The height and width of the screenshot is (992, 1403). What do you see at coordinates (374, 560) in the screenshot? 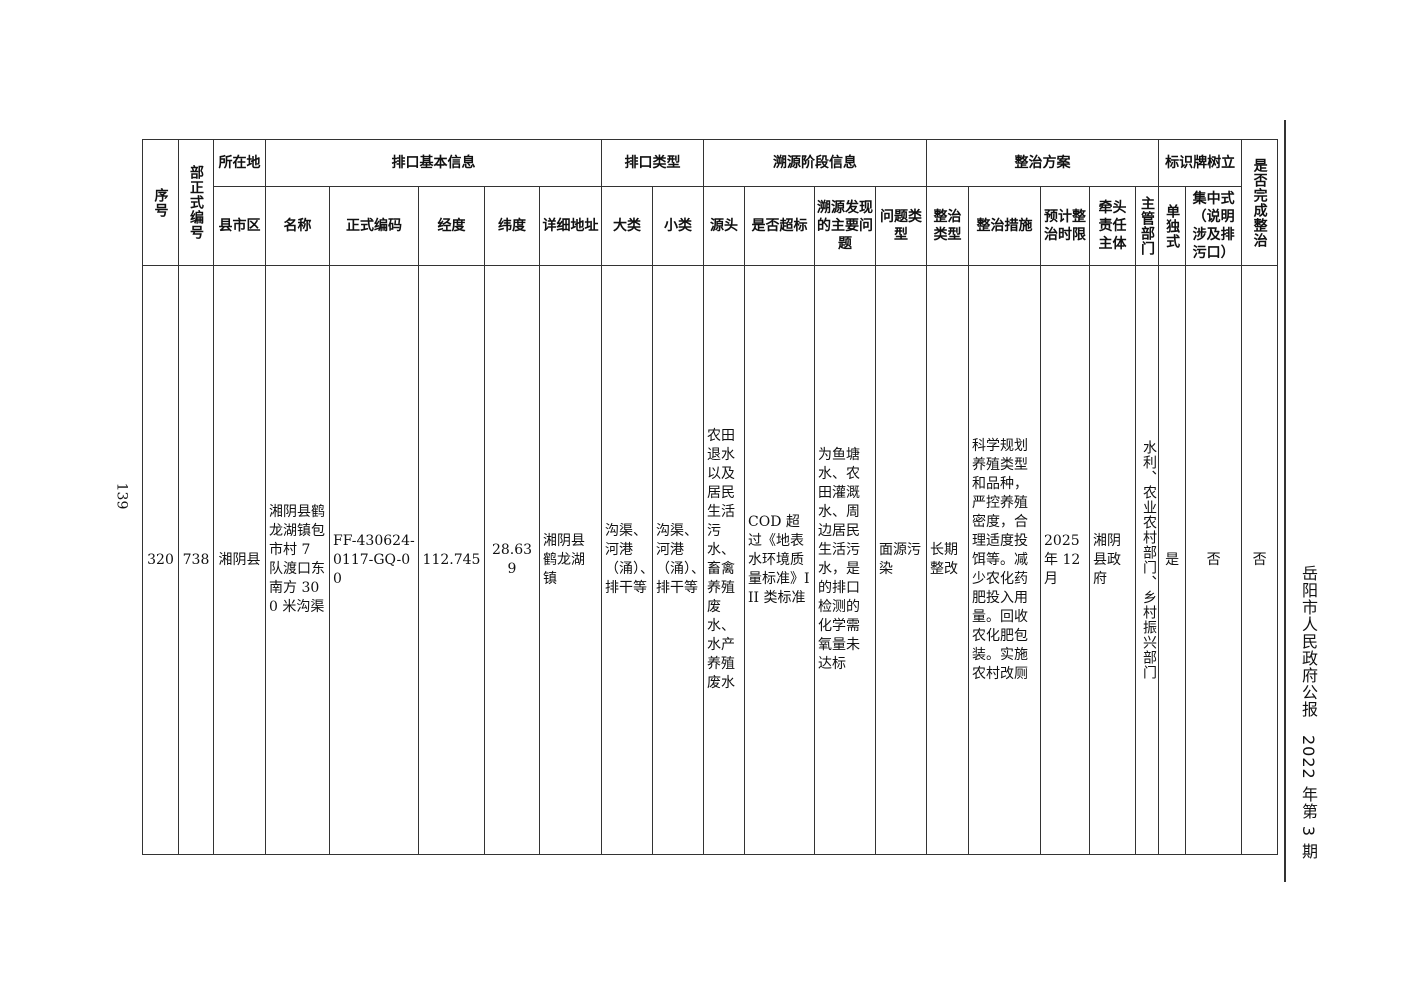
I see `cell-formal-code: FF-430624-0117-GQ-00` at bounding box center [374, 560].